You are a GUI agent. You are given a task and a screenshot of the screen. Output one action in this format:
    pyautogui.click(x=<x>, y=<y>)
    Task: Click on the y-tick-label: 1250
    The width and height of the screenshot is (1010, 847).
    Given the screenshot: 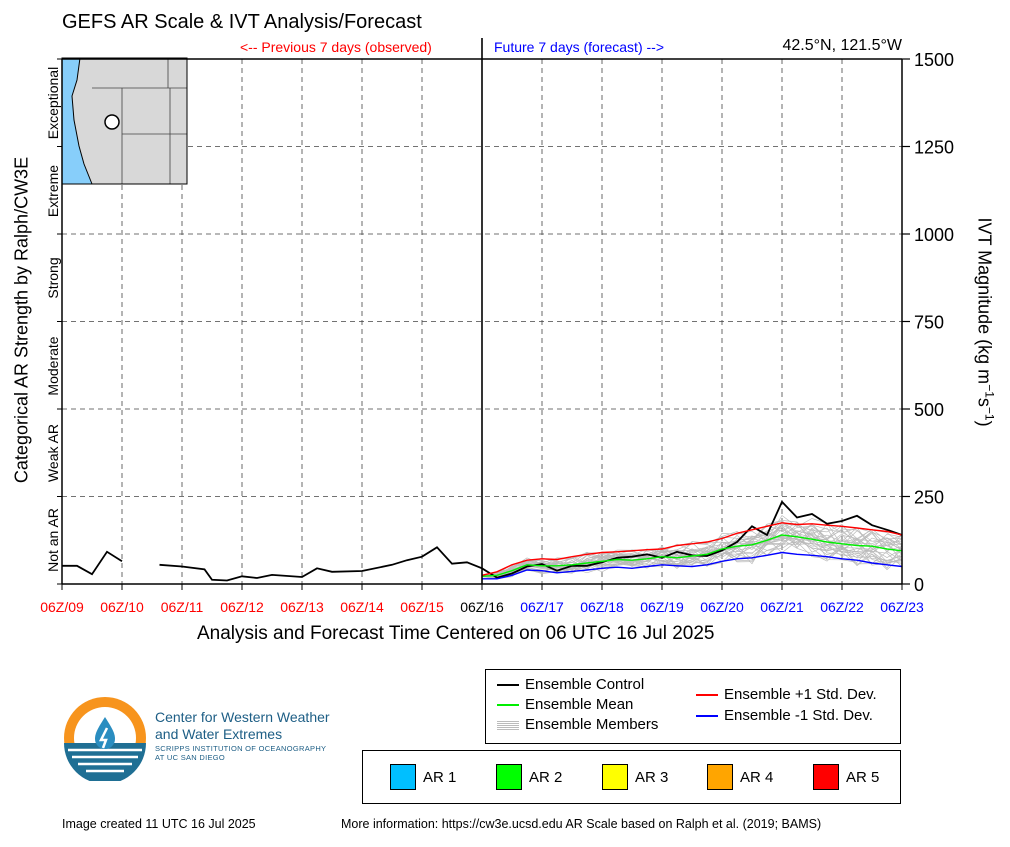 What is the action you would take?
    pyautogui.click(x=934, y=148)
    